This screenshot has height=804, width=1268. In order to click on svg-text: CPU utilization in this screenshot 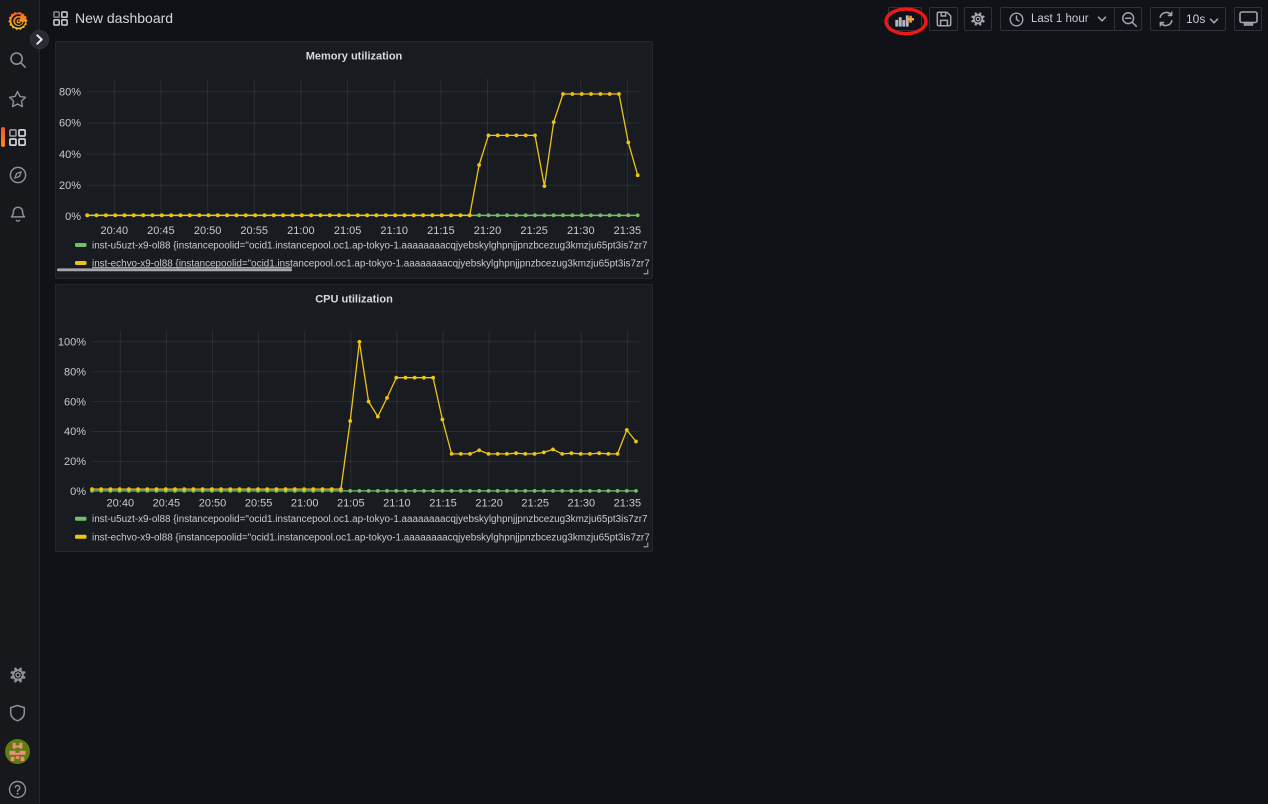, I will do `click(354, 300)`.